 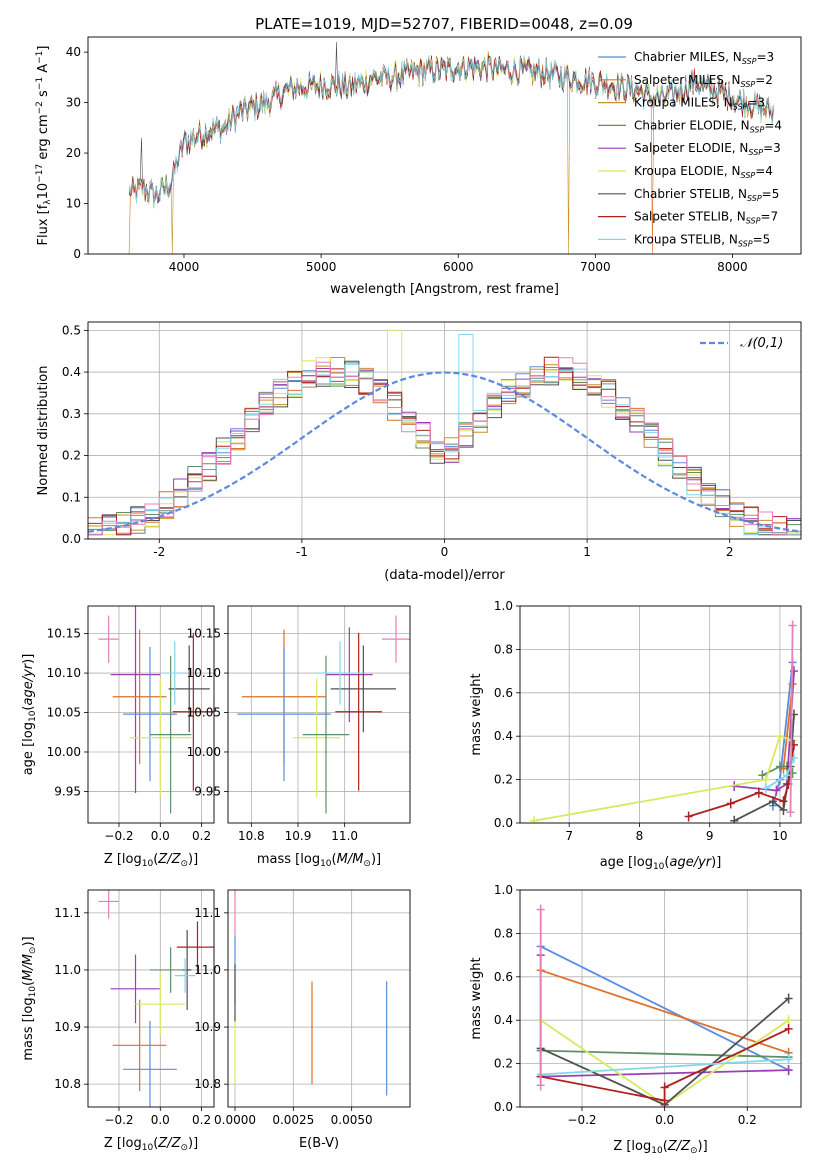 What do you see at coordinates (29, 715) in the screenshot?
I see `y-axis-label: age [log10(age/yr)]` at bounding box center [29, 715].